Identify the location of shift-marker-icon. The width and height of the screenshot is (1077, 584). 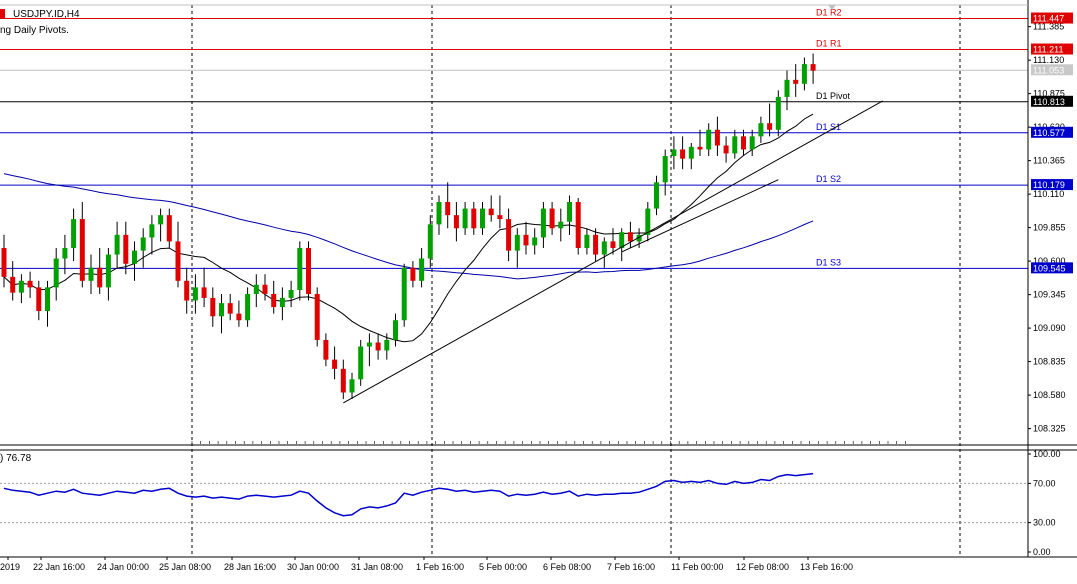
(832, 7).